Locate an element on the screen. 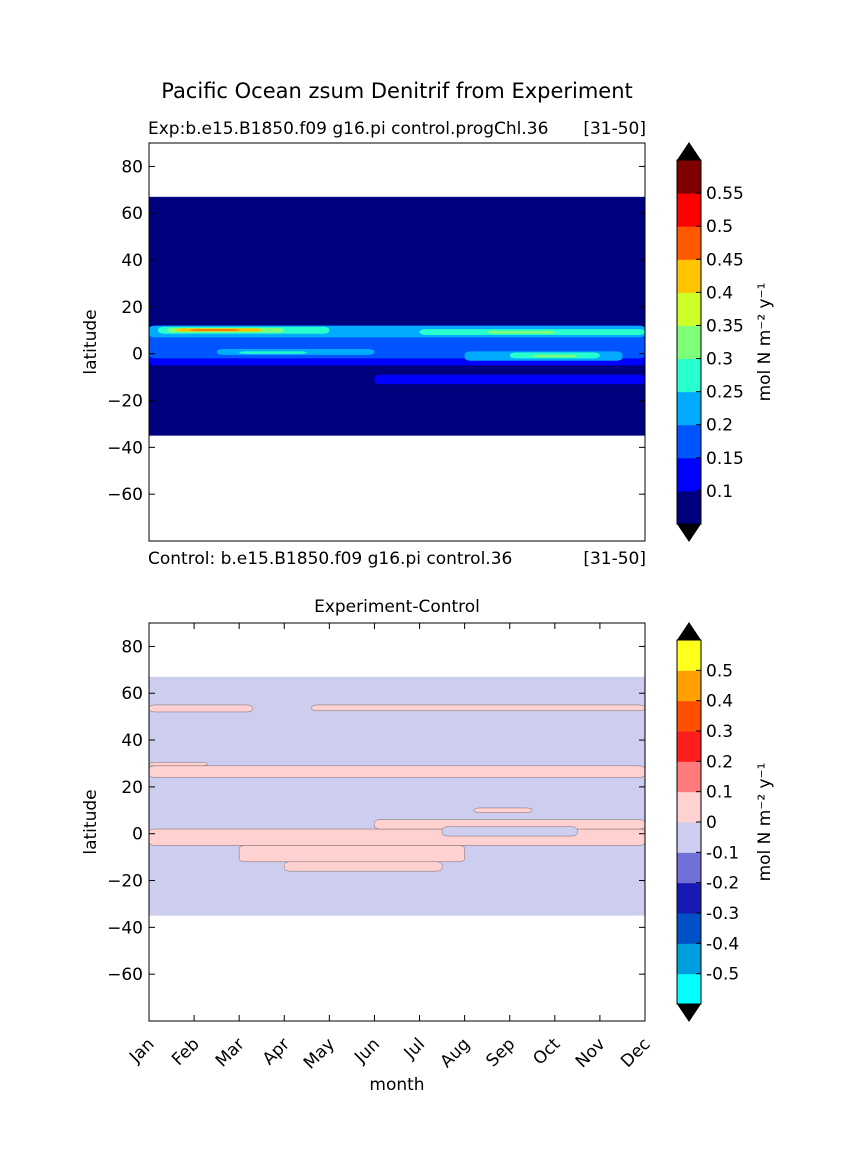  panel-2-ylabel: latitude is located at coordinates (91, 821).